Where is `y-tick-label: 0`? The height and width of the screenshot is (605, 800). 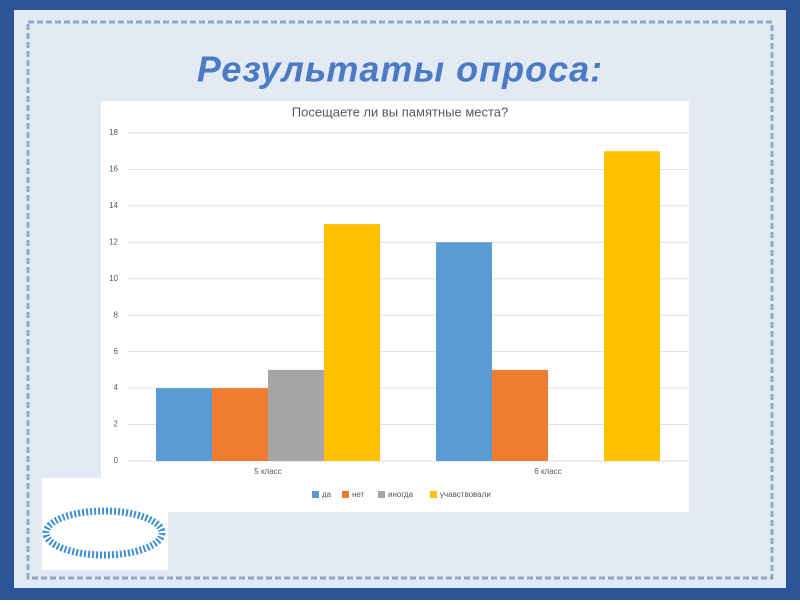 y-tick-label: 0 is located at coordinates (116, 460).